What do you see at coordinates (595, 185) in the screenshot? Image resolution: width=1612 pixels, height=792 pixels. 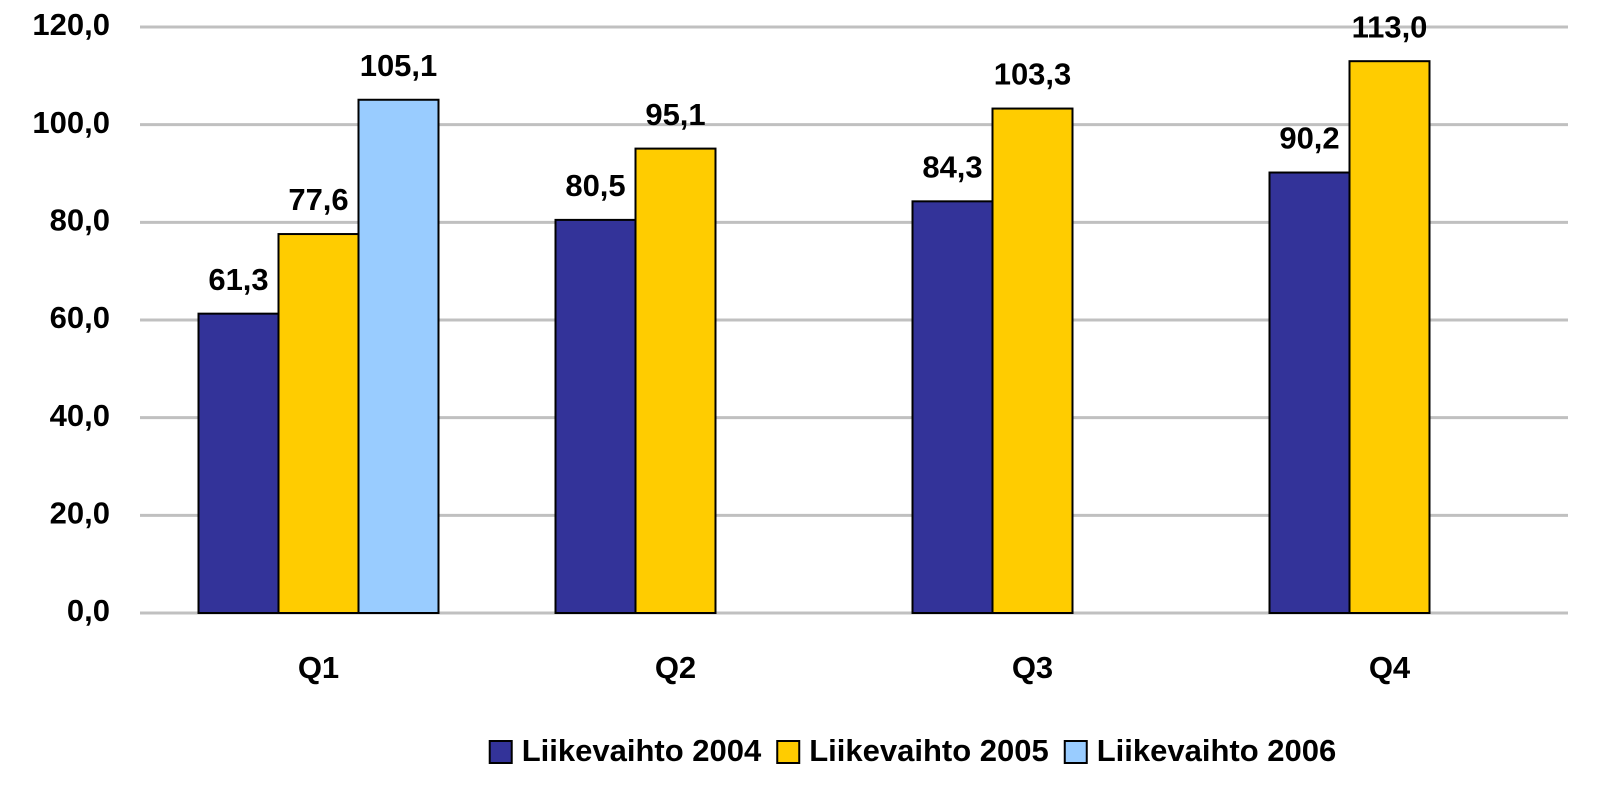 I see `data-label: 80,5` at bounding box center [595, 185].